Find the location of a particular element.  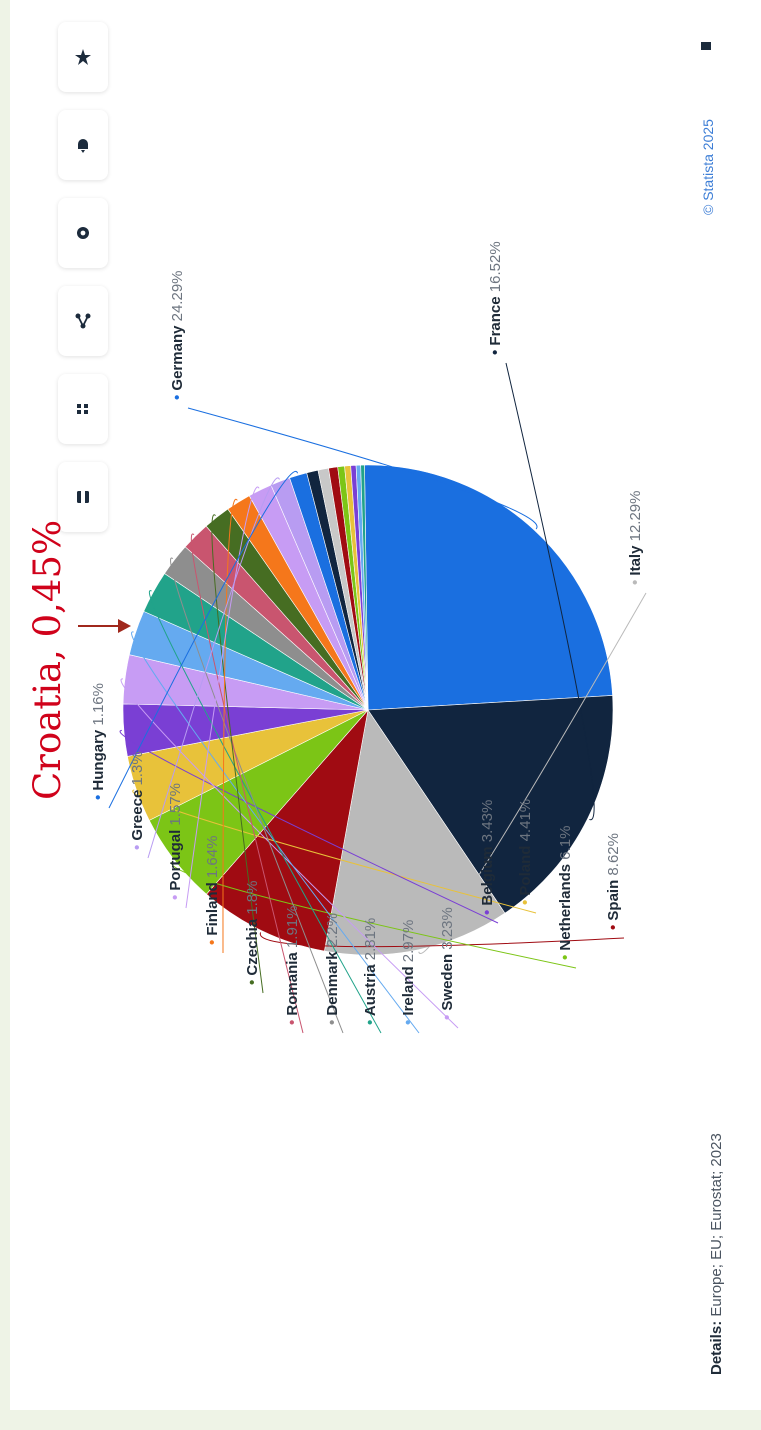

slice-label-name: Denmark is located at coordinates (332, 981).